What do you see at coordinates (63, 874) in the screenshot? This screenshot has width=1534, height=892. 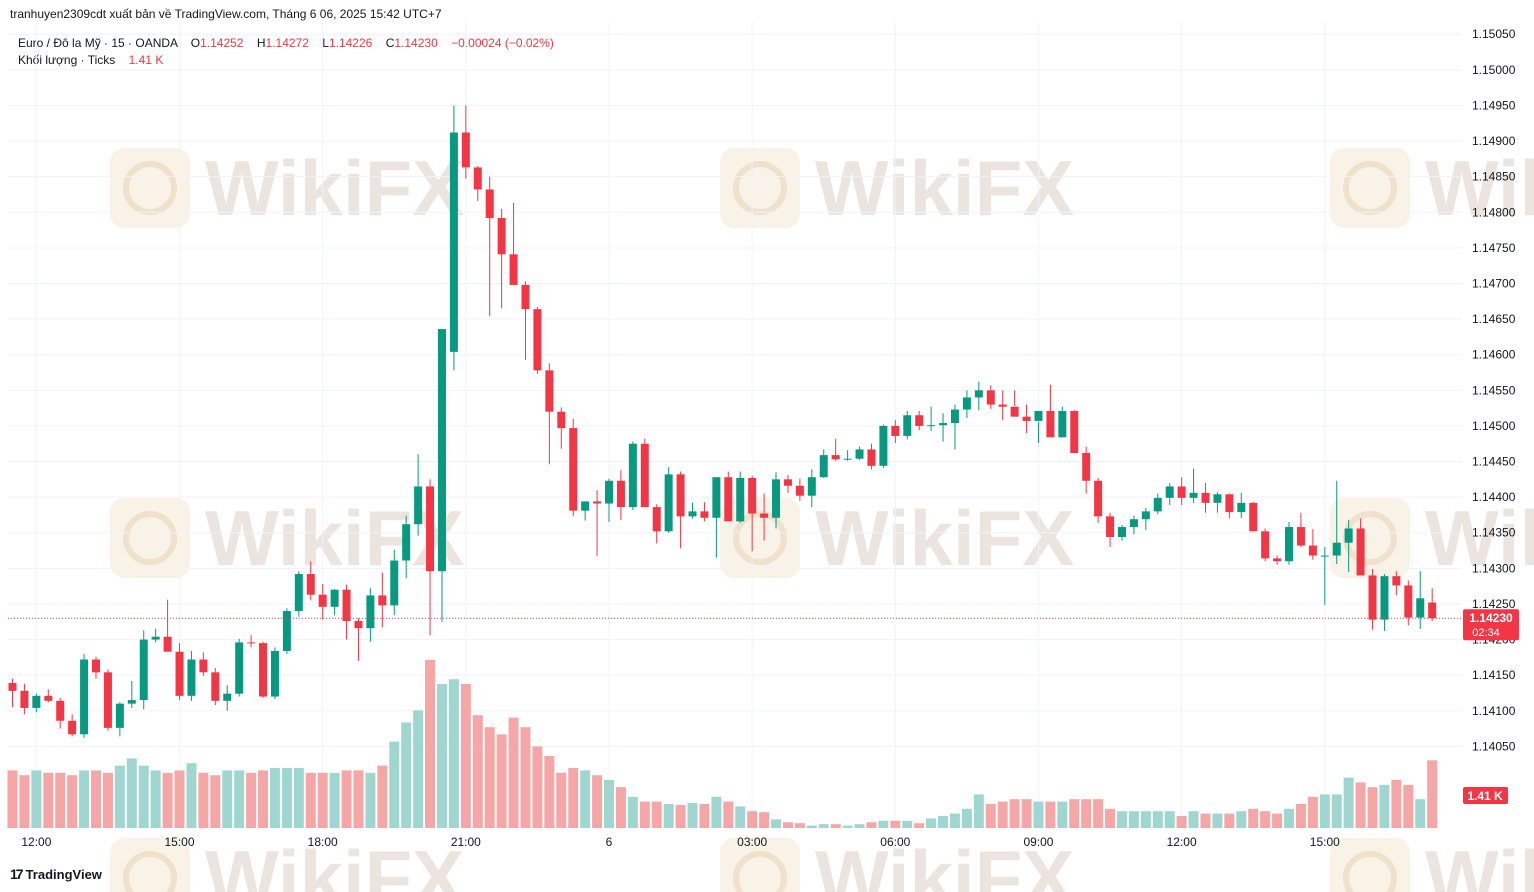 I see `tradingview-brand: TradingView` at bounding box center [63, 874].